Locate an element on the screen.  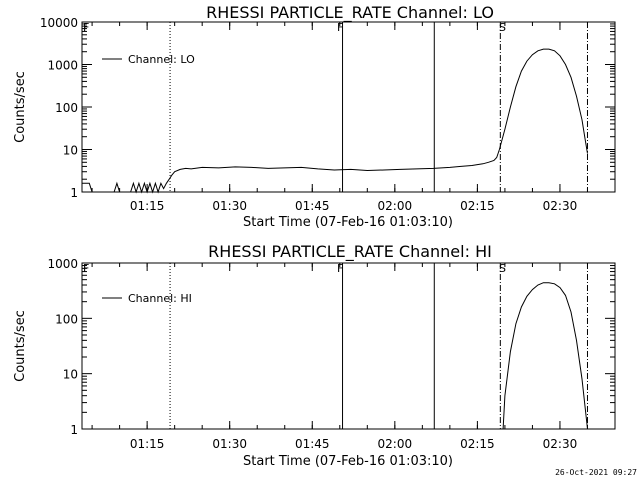
chart-title: RHESSI PARTICLE_RATE Channel: LO is located at coordinates (350, 13).